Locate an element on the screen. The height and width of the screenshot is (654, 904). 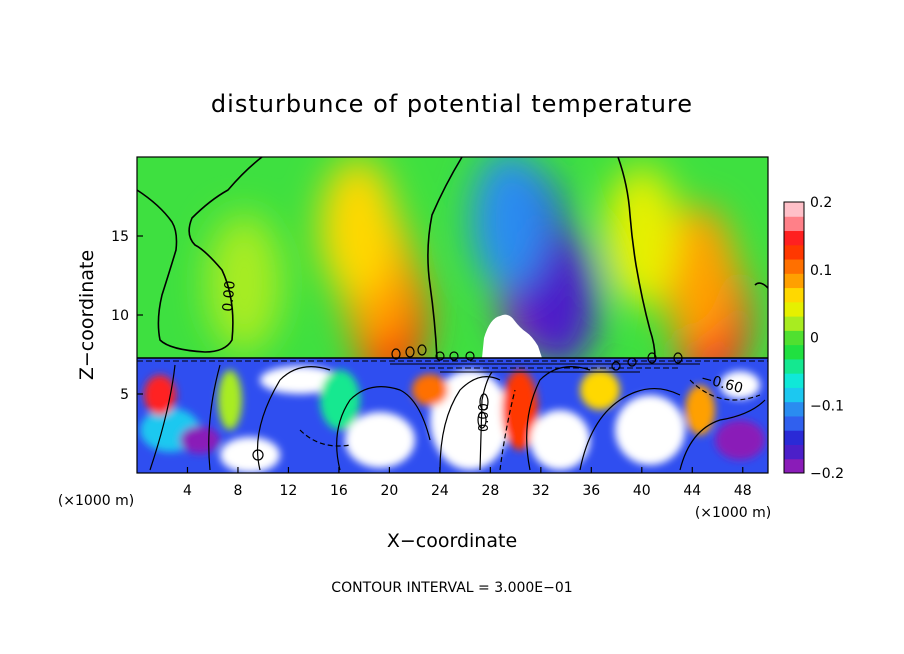
x-tick-label: 28 is located at coordinates (490, 491).